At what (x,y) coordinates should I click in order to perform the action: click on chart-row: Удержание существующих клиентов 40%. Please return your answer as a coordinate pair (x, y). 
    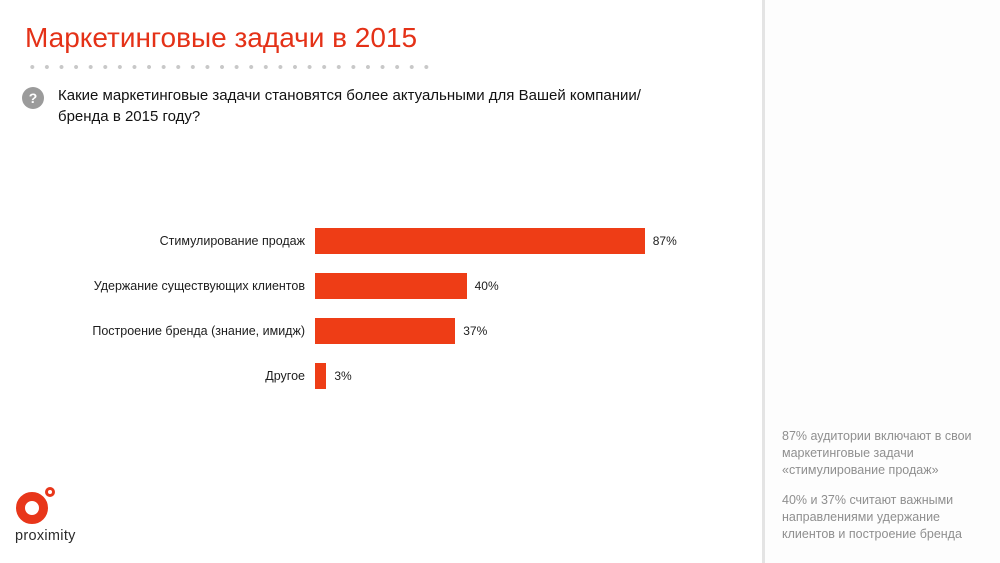
    Looking at the image, I should click on (351, 285).